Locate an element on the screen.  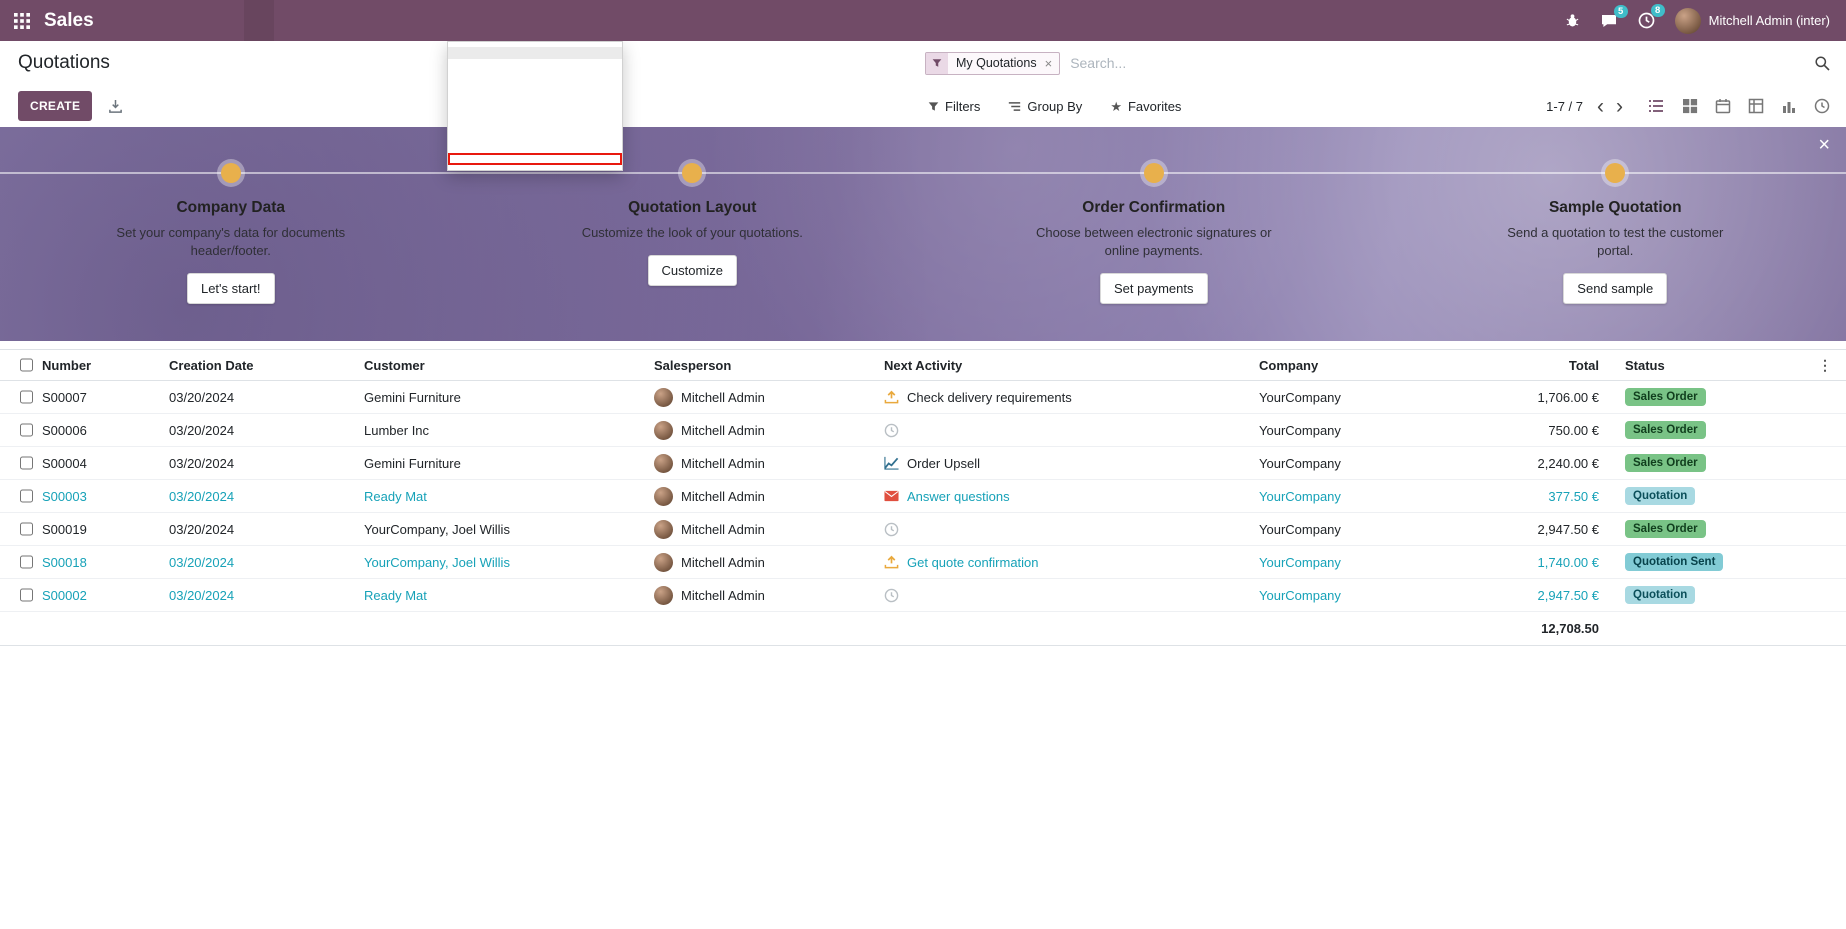
apps-menu-button is located at coordinates (22, 20).